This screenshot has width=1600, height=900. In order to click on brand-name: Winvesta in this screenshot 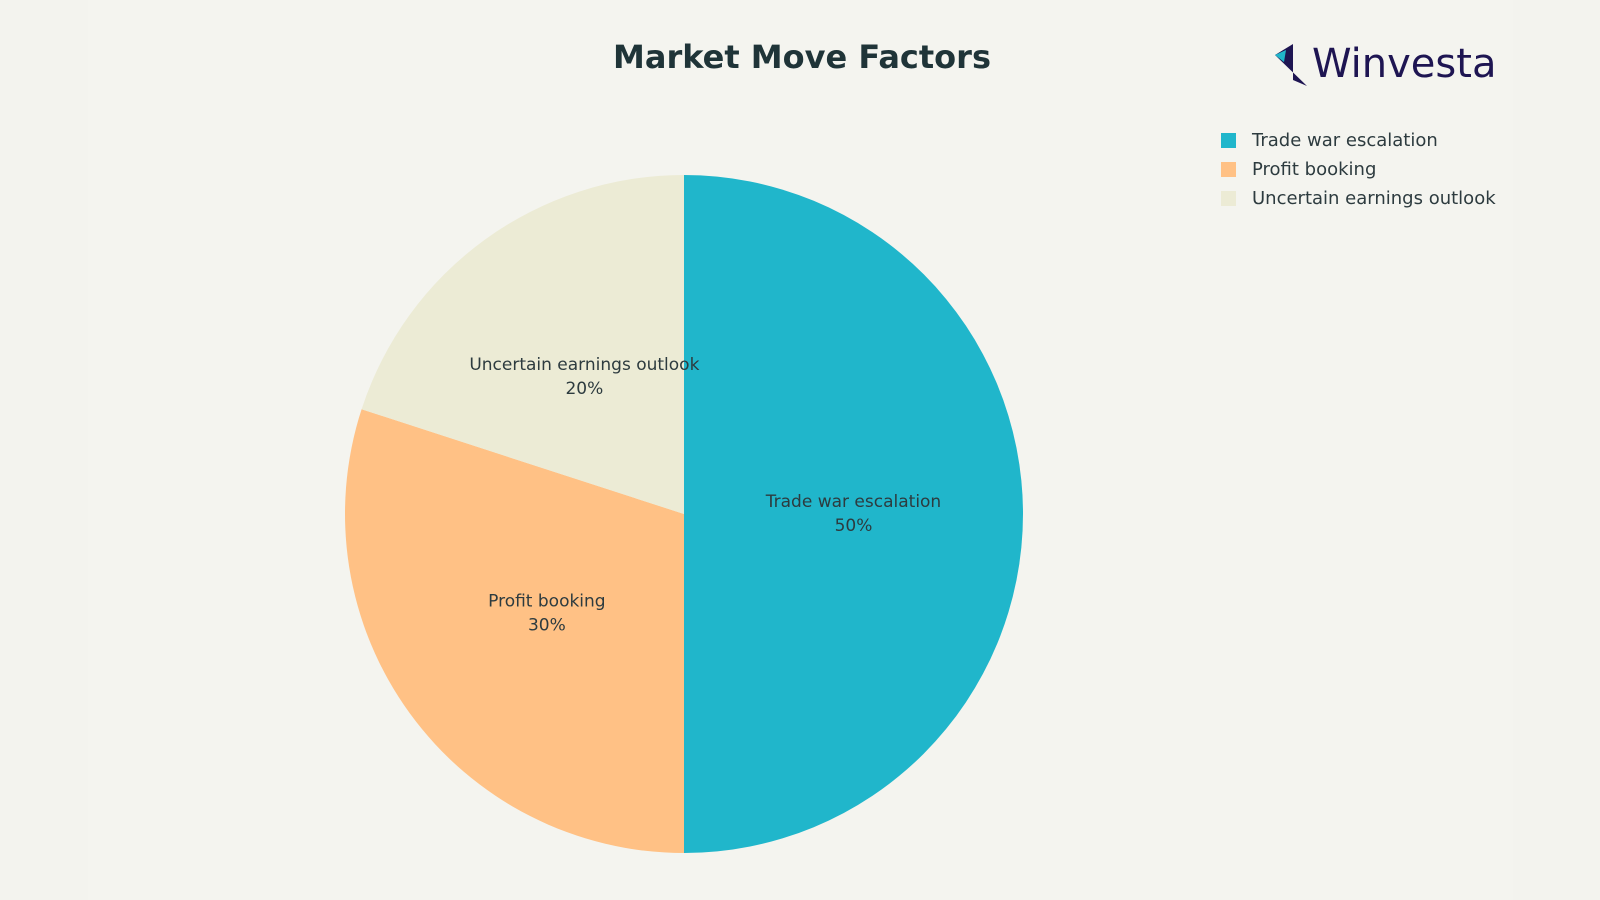, I will do `click(1404, 64)`.